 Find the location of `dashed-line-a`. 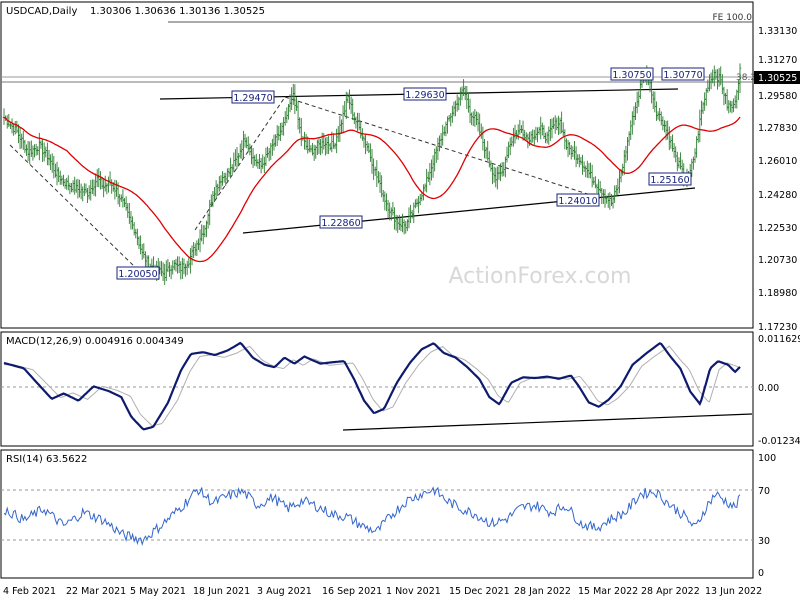

dashed-line-a is located at coordinates (74, 207).